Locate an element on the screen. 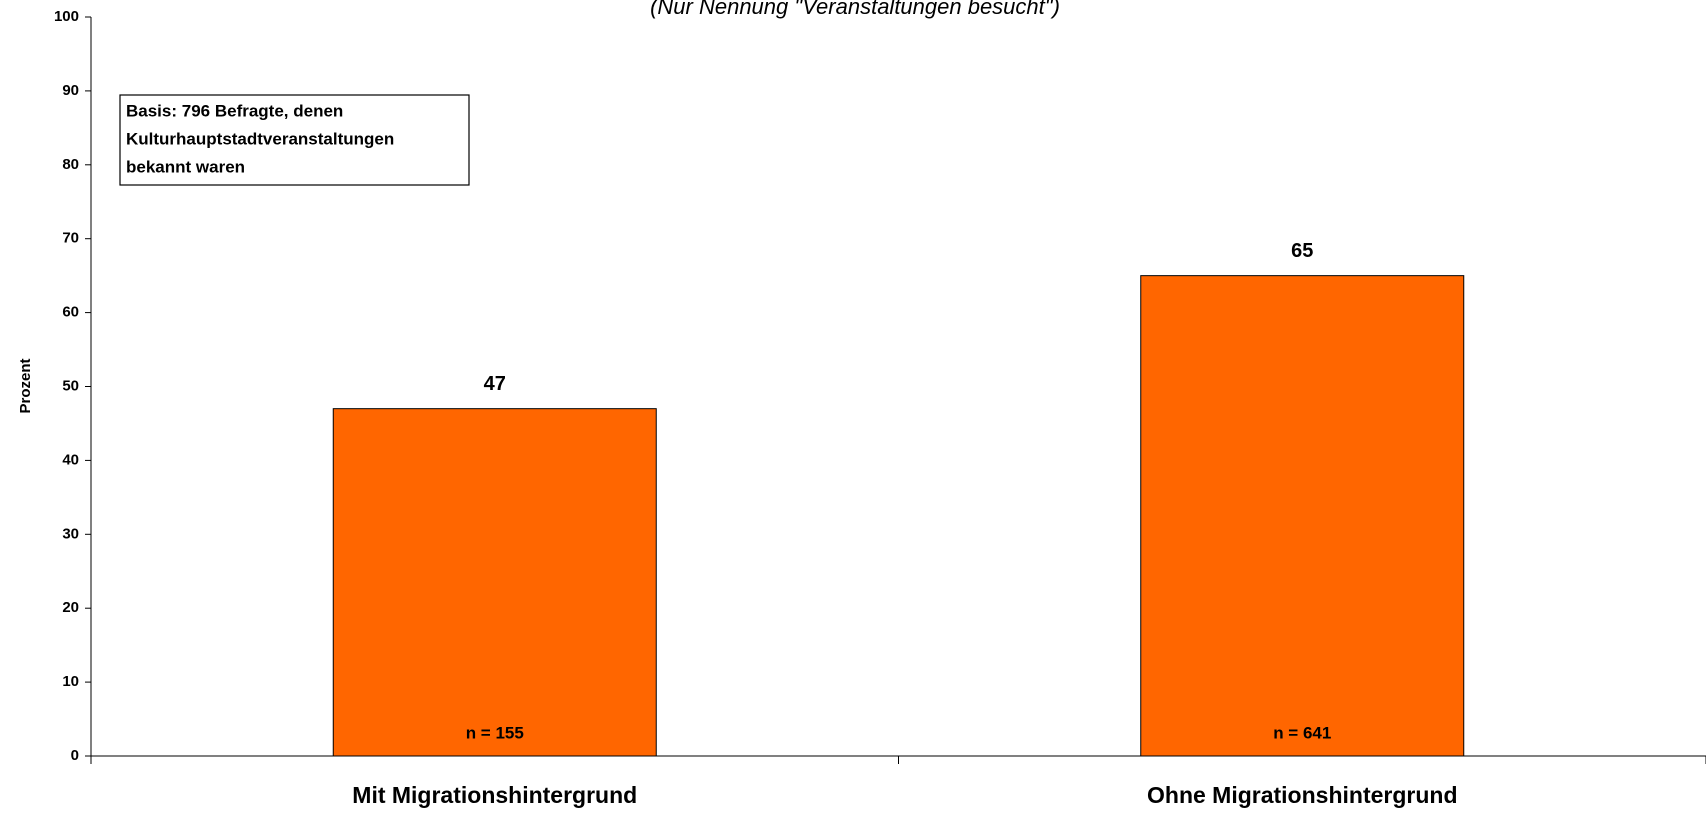 Image resolution: width=1706 pixels, height=820 pixels. annotation-box is located at coordinates (294, 140).